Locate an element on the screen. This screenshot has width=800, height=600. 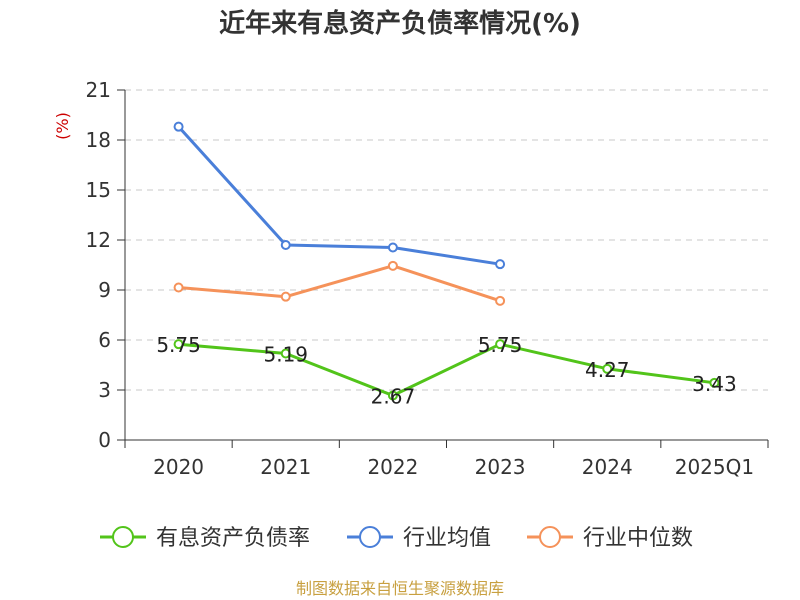
data-label-2023: 5.75 is located at coordinates (500, 345).